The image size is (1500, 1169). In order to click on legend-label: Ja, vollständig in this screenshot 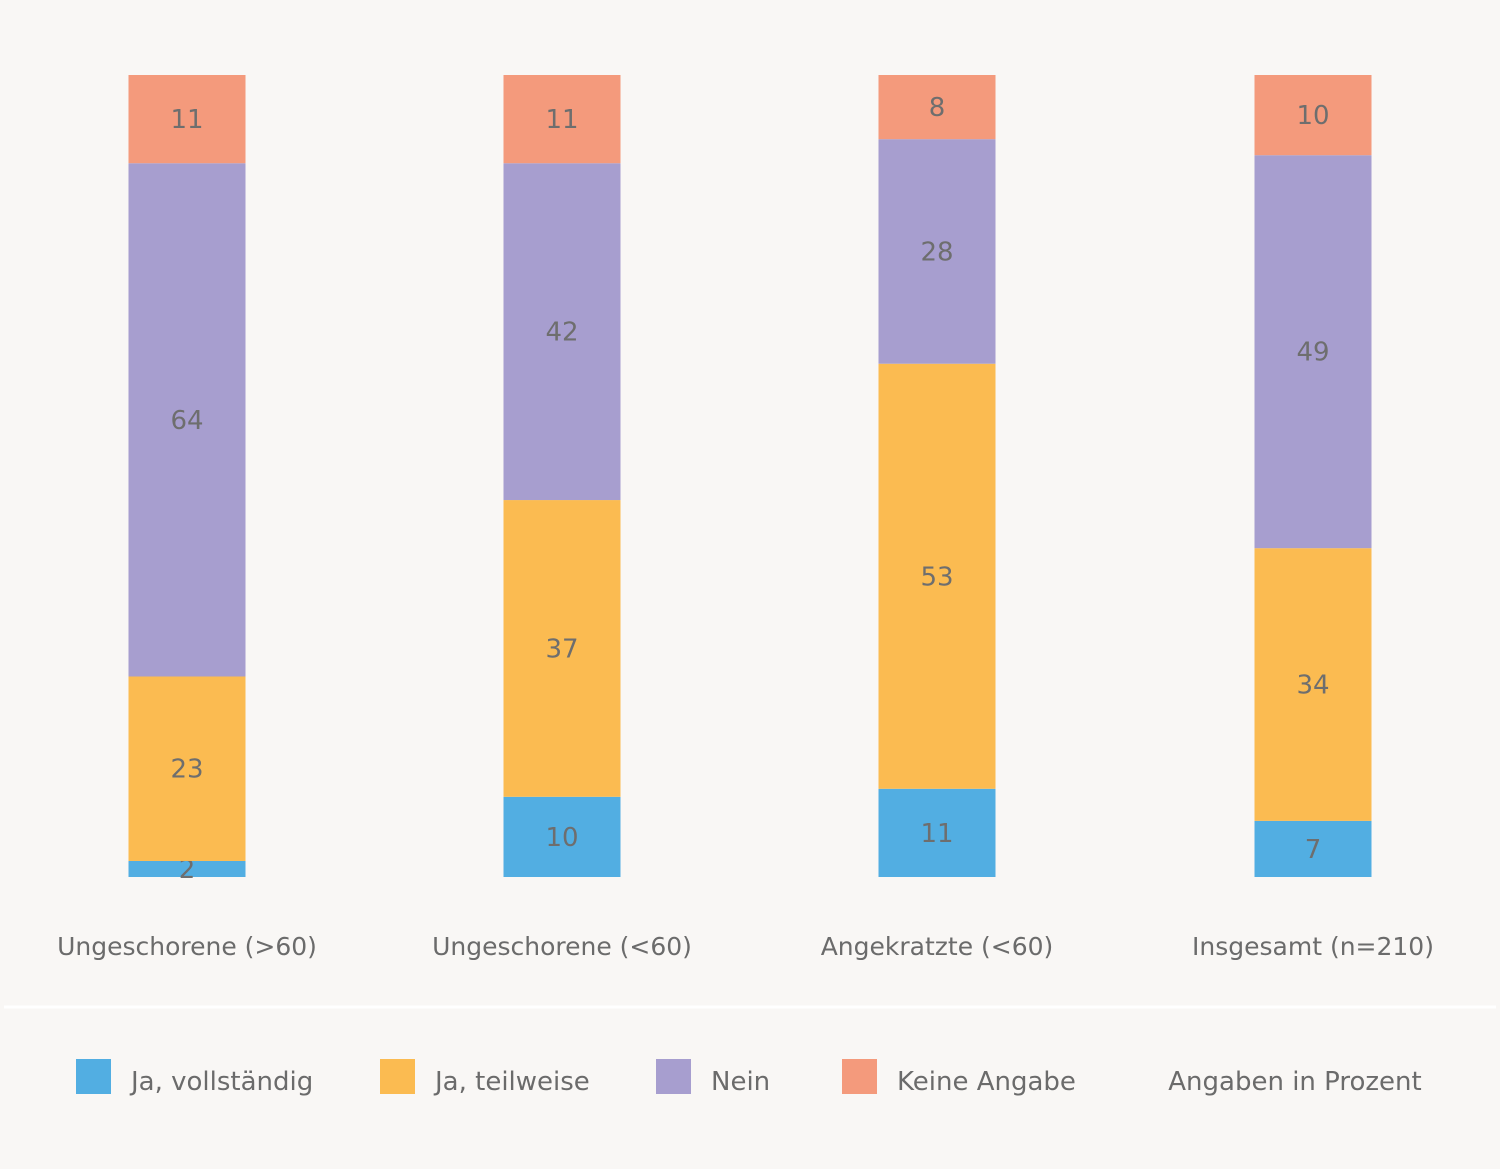, I will do `click(221, 1082)`.